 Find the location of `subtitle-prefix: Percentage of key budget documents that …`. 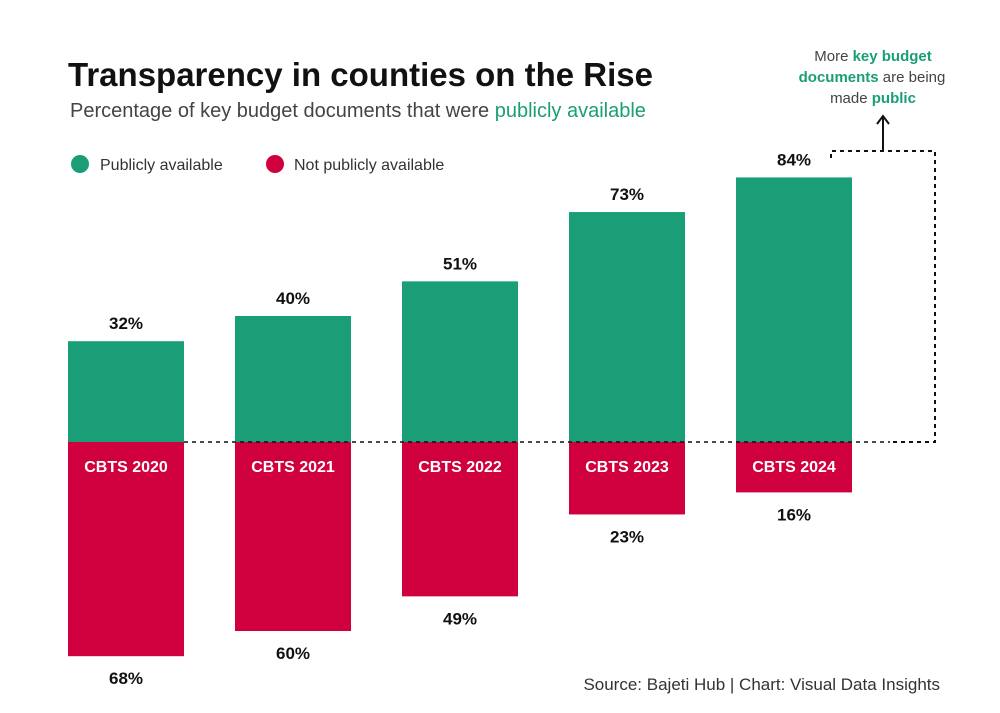

subtitle-prefix: Percentage of key budget documents that … is located at coordinates (282, 111).